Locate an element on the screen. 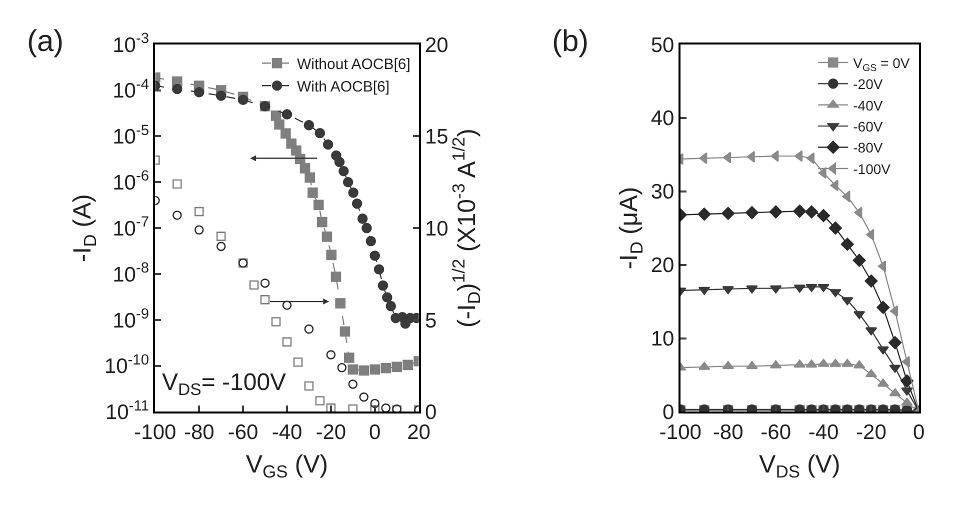 The width and height of the screenshot is (956, 517). legend-label: V$_{GS}$ = 0V is located at coordinates (881, 64).